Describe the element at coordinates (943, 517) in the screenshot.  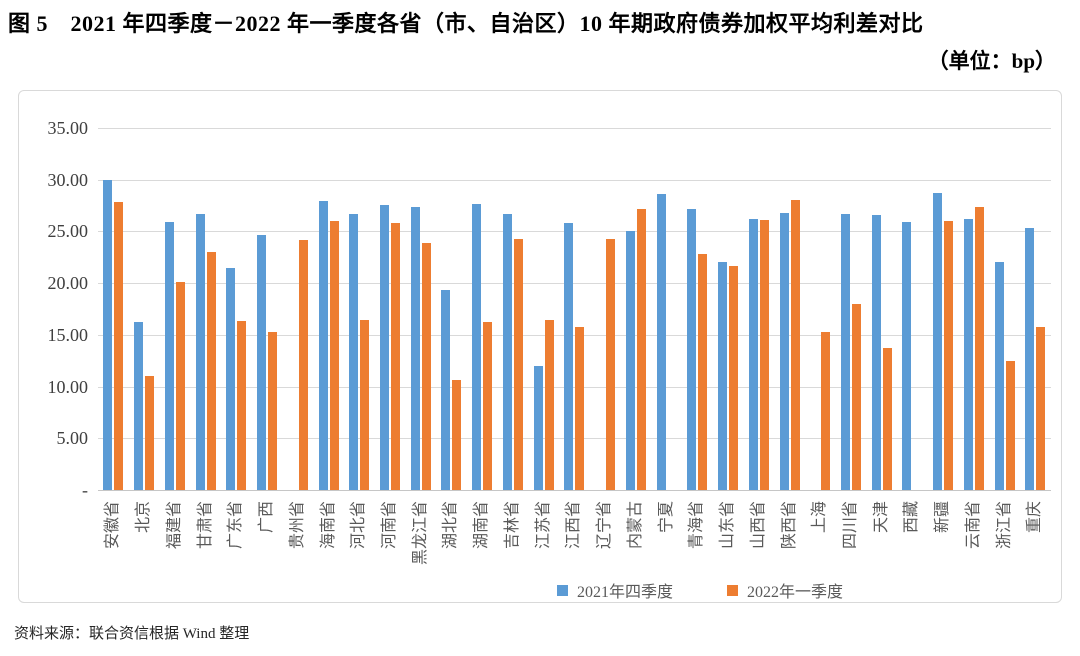
I see `x-tick-label: 新疆` at that location.